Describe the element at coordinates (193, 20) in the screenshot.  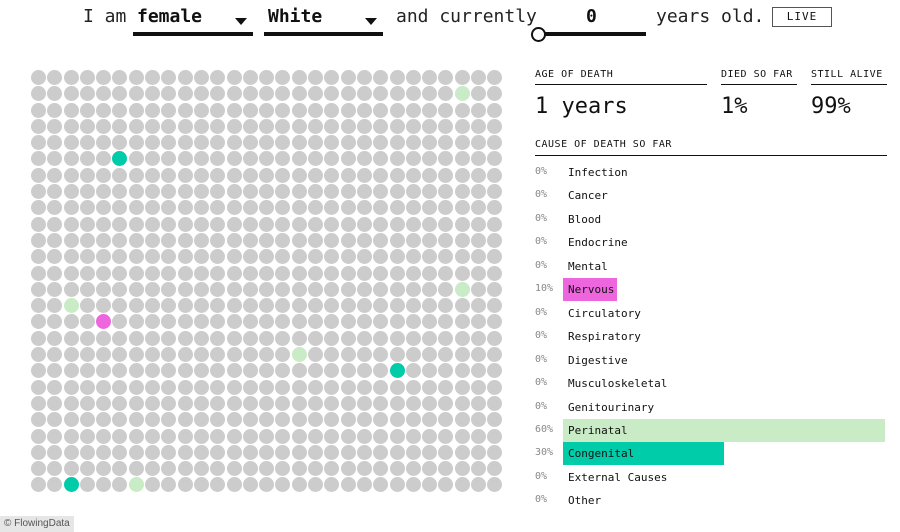
I see `sex-select: female` at that location.